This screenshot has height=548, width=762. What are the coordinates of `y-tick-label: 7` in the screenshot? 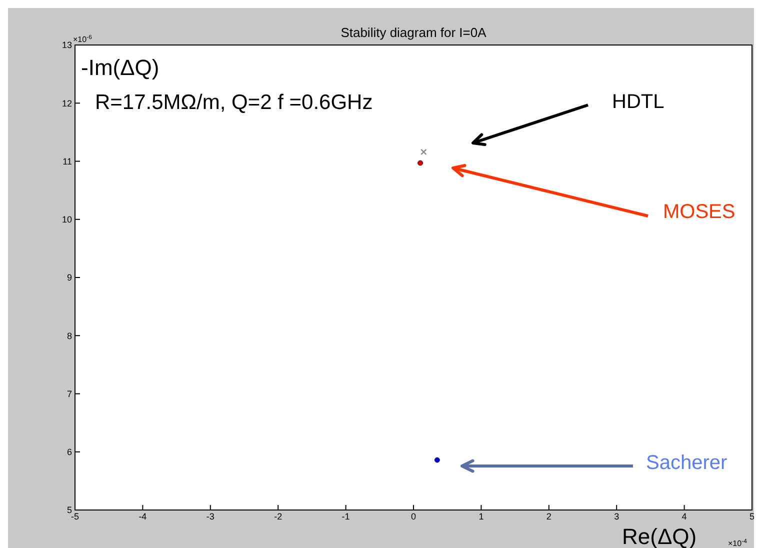 It's located at (69, 393).